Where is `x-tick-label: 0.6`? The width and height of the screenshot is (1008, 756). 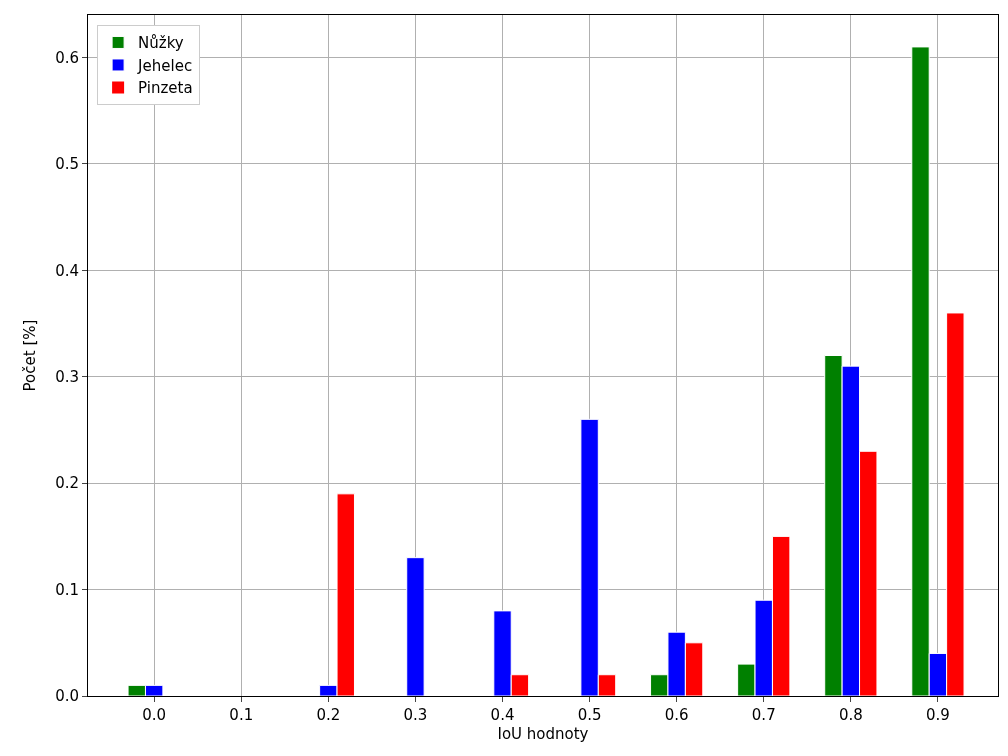
x-tick-label: 0.6 is located at coordinates (676, 715).